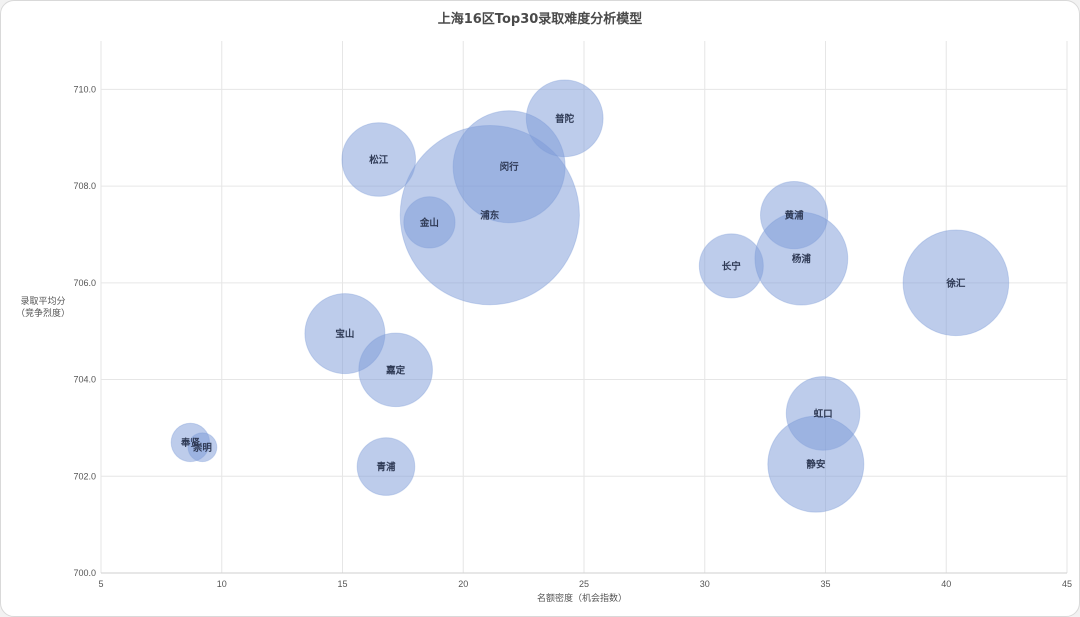  I want to click on x-tick-label: 15, so click(342, 584).